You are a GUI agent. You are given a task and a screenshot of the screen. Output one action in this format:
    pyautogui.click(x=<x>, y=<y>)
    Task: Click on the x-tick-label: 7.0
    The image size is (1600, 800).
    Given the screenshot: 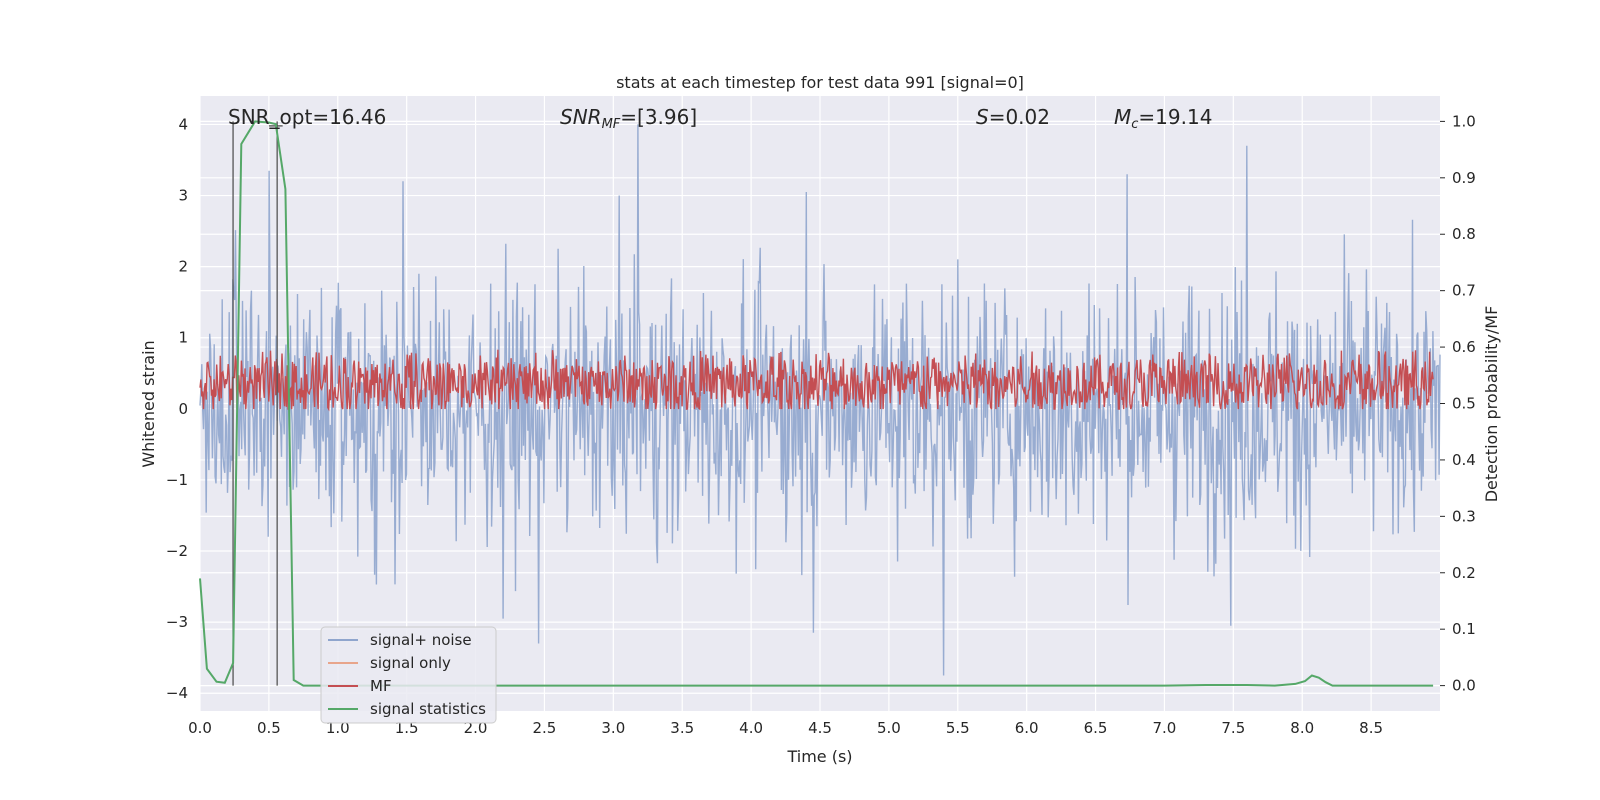 What is the action you would take?
    pyautogui.click(x=1165, y=728)
    